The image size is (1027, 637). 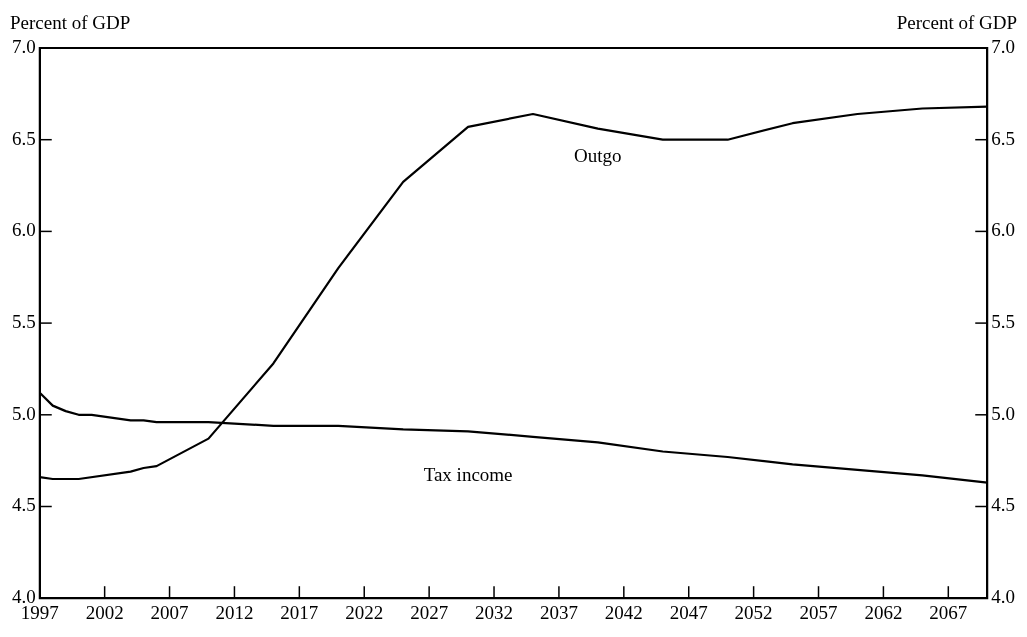 What do you see at coordinates (1003, 597) in the screenshot?
I see `y2-tick-label: 4.0` at bounding box center [1003, 597].